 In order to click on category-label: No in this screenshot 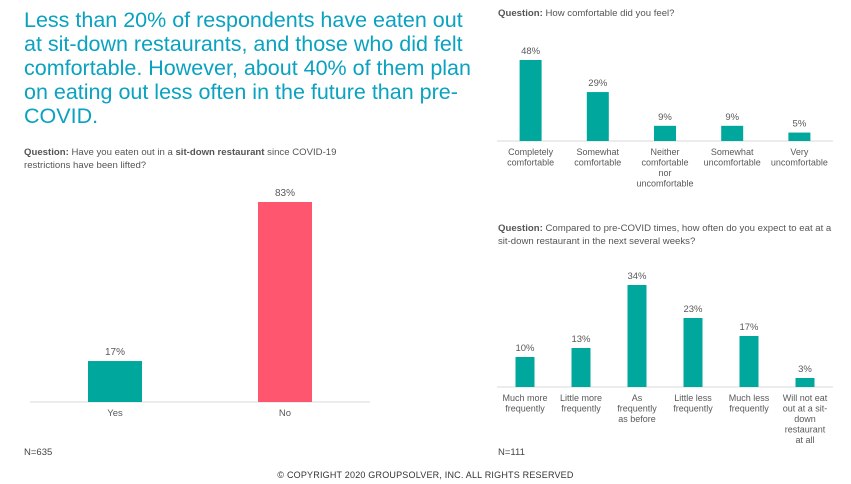, I will do `click(285, 413)`.